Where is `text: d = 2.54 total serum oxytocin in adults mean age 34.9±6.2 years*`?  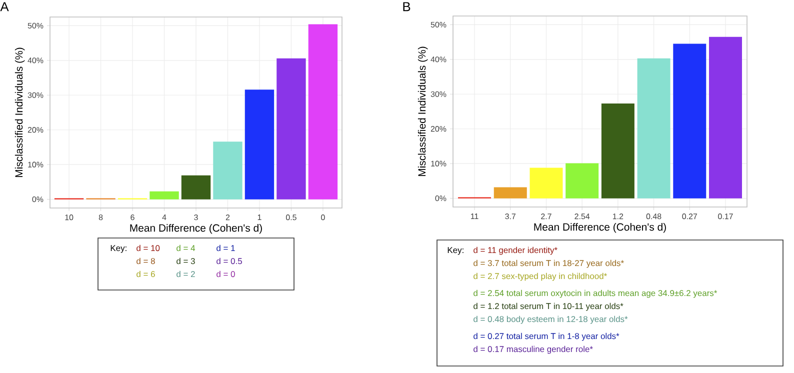
text: d = 2.54 total serum oxytocin in adults mean age 34.9±6.2 years* is located at coordinates (596, 294).